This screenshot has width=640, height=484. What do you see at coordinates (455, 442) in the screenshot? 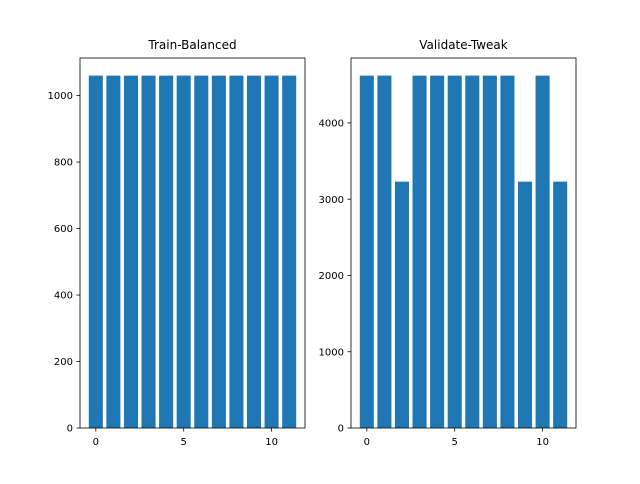
I see `validate-tweak-xtick-label: 5` at bounding box center [455, 442].